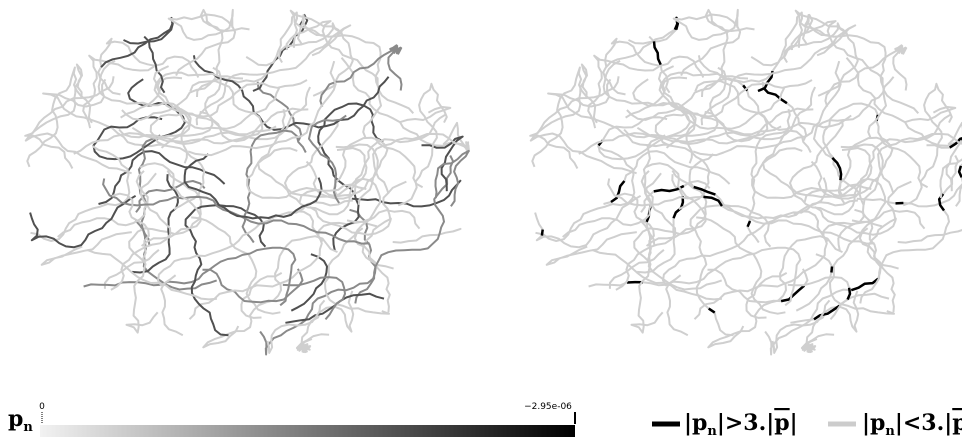  Describe the element at coordinates (42, 407) in the screenshot. I see `colorbar-min: 0` at that location.